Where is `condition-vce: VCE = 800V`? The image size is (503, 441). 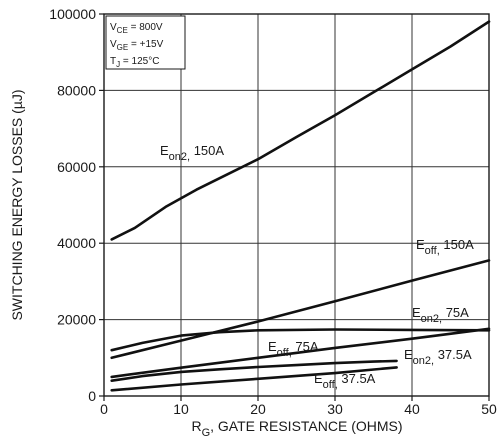
condition-vce: VCE = 800V is located at coordinates (136, 28).